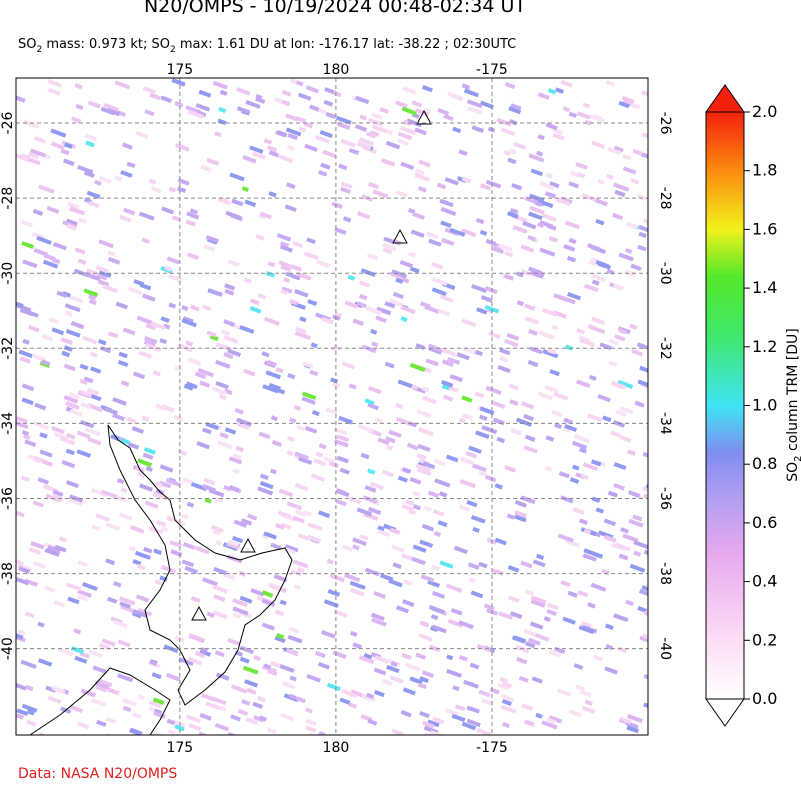 The image size is (801, 787). Describe the element at coordinates (8, 198) in the screenshot. I see `lat-label-left: -28` at that location.